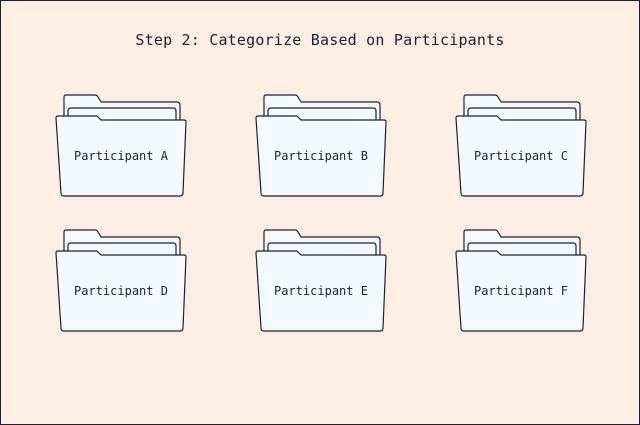 The width and height of the screenshot is (640, 425). I want to click on folder-label: Participant D, so click(121, 291).